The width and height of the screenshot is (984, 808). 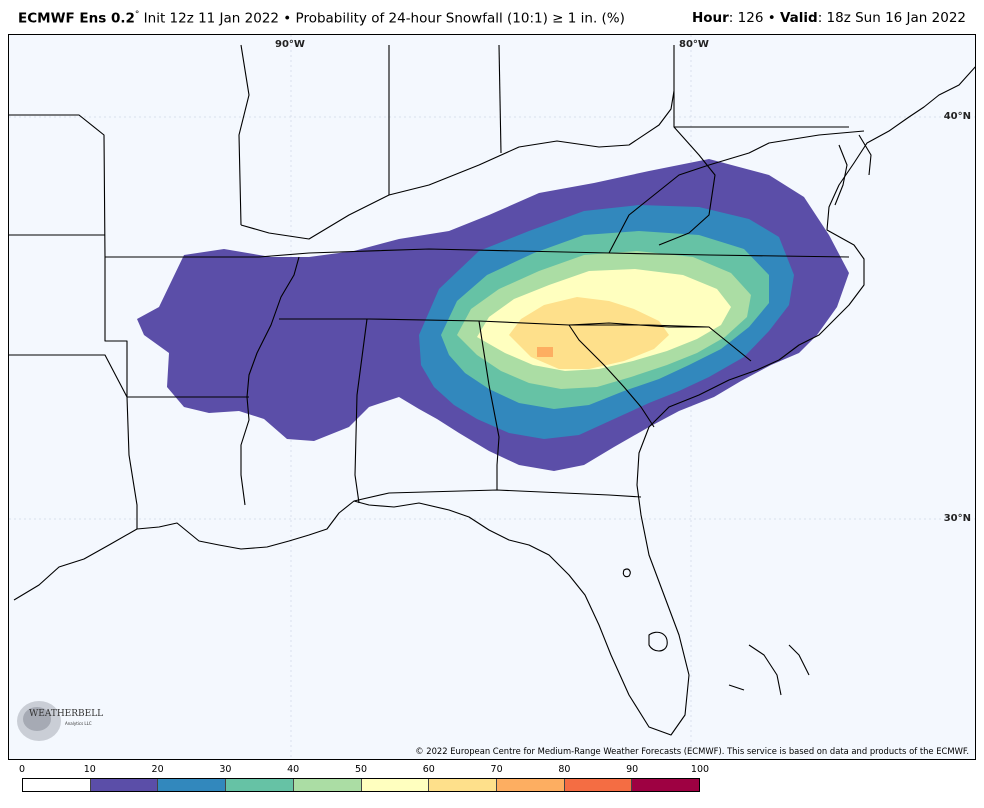 What do you see at coordinates (891, 18) in the screenshot?
I see `valid-value: : 18z Sun 16 Jan 2022` at bounding box center [891, 18].